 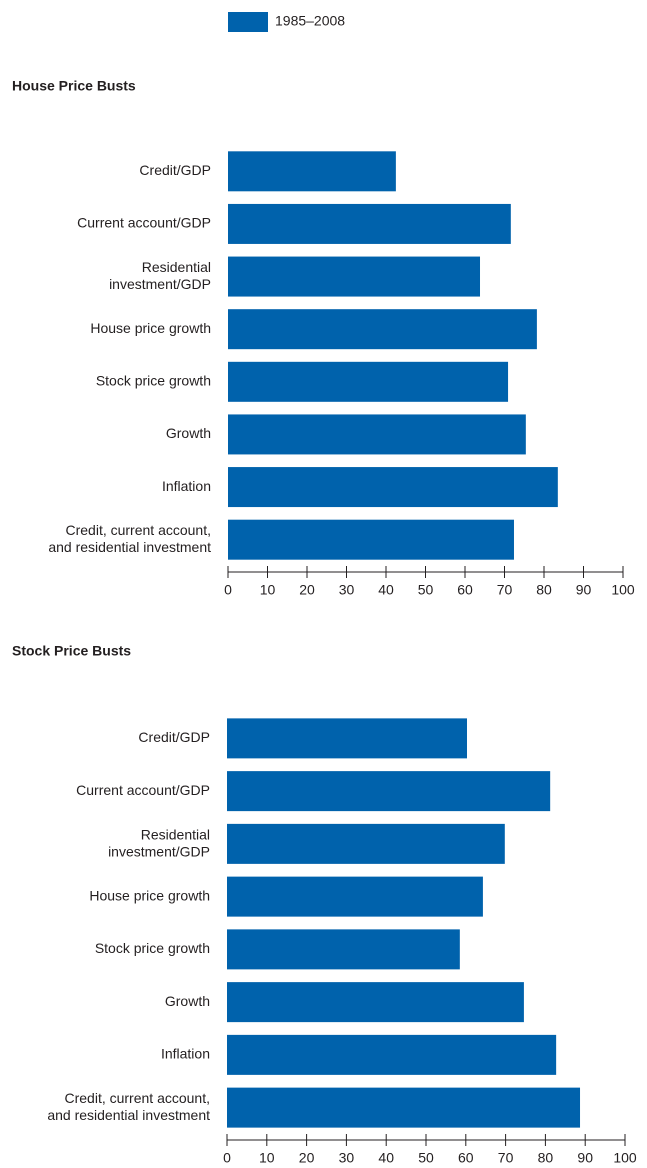 What do you see at coordinates (310, 21) in the screenshot?
I see `legend-label: 1985–2008` at bounding box center [310, 21].